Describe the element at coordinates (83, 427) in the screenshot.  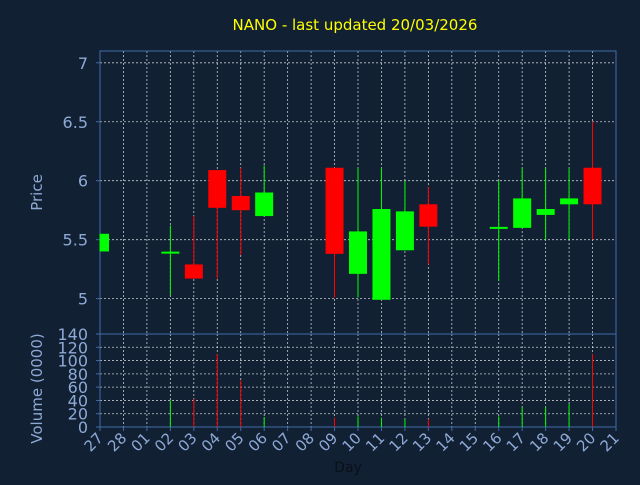
I see `volume-ytick-label: 0` at that location.